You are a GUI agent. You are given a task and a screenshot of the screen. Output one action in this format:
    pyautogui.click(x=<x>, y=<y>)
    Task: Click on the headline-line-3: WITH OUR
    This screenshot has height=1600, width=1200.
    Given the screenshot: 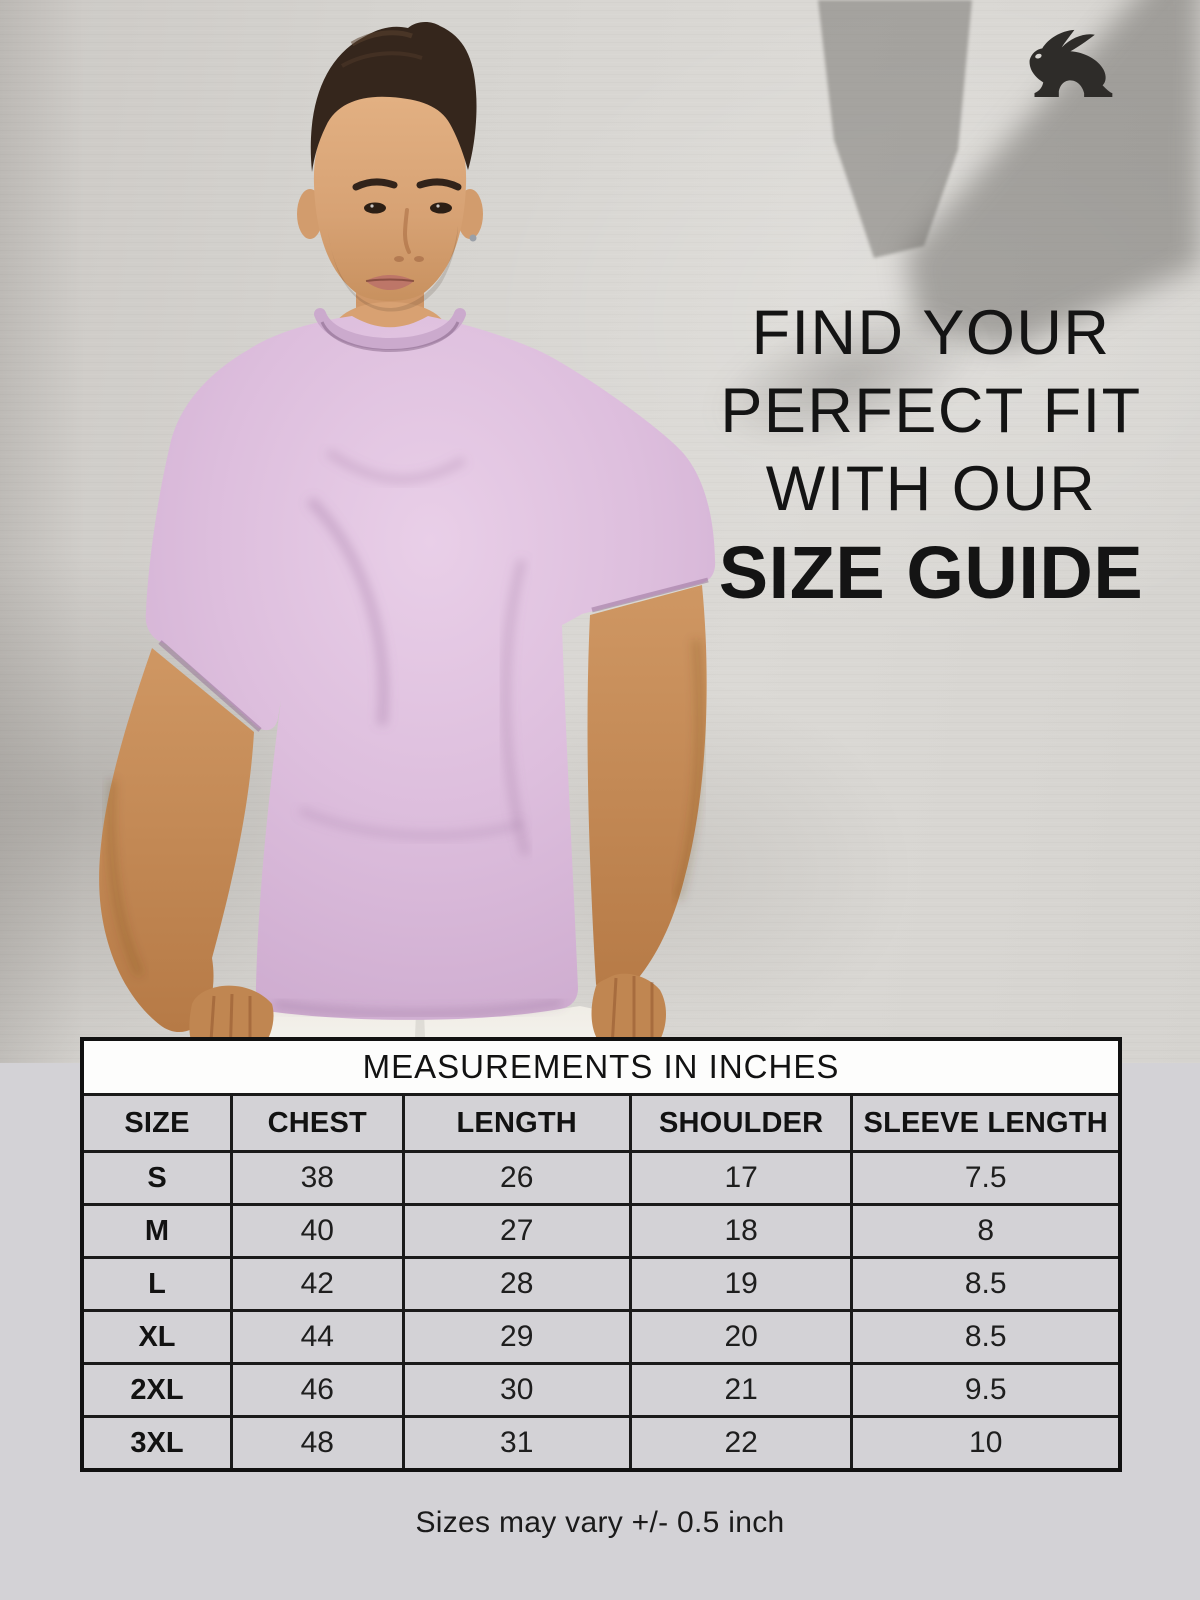 What is the action you would take?
    pyautogui.click(x=931, y=489)
    